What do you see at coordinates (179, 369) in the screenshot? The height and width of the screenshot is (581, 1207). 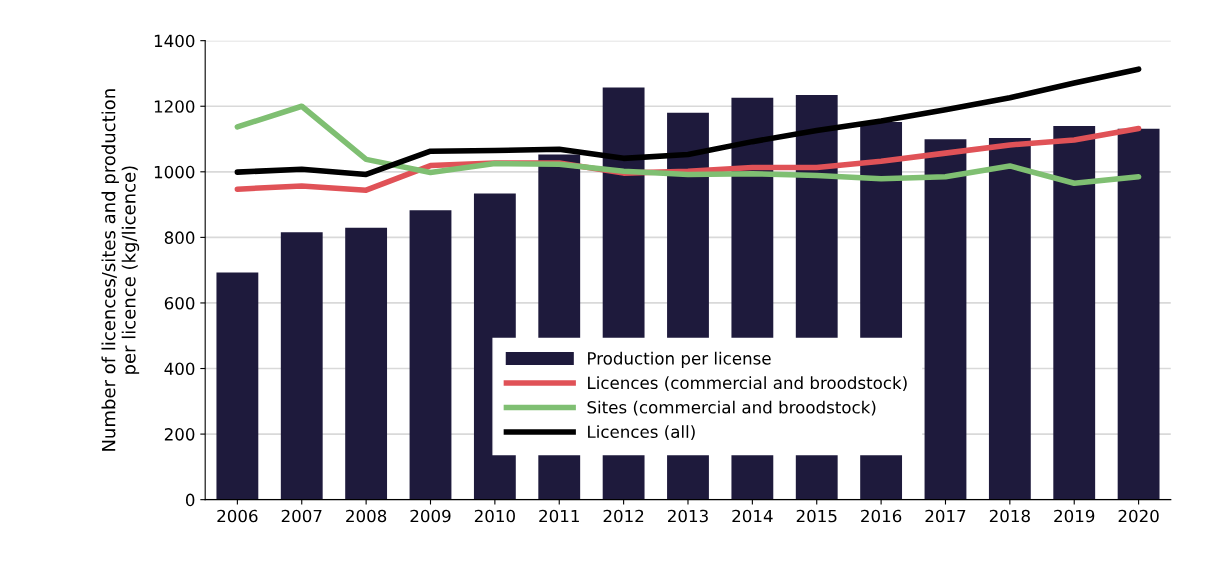 I see `y-tick-label: 400` at bounding box center [179, 369].